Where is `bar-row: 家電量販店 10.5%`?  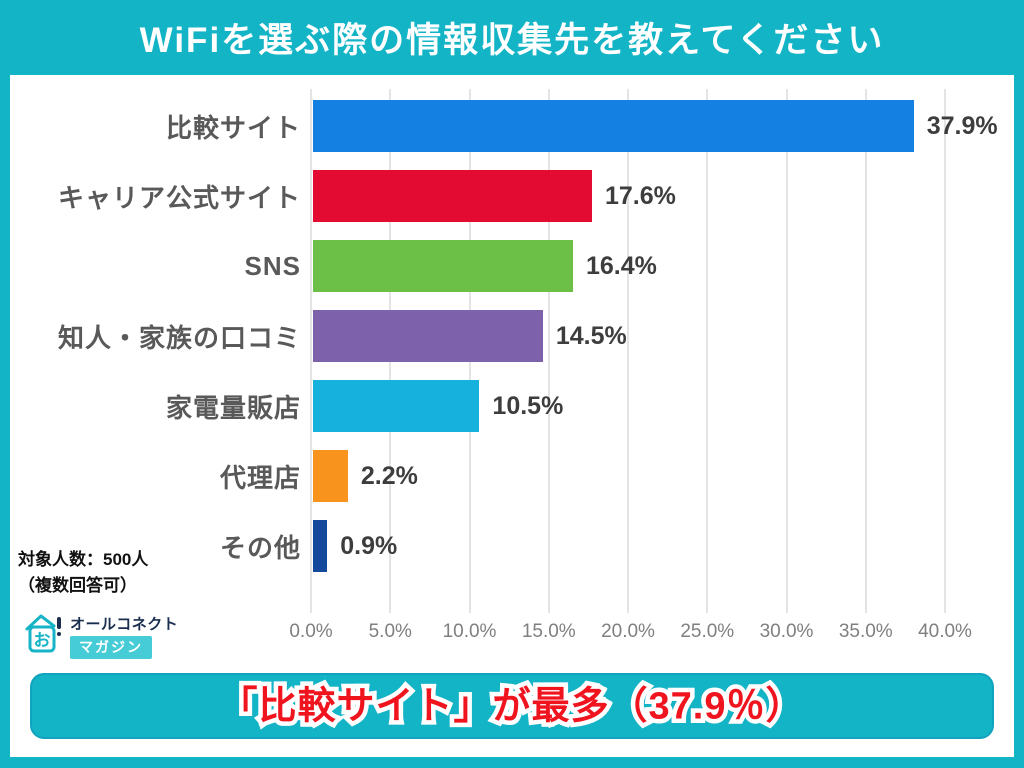
bar-row: 家電量販店 10.5% is located at coordinates (512, 406).